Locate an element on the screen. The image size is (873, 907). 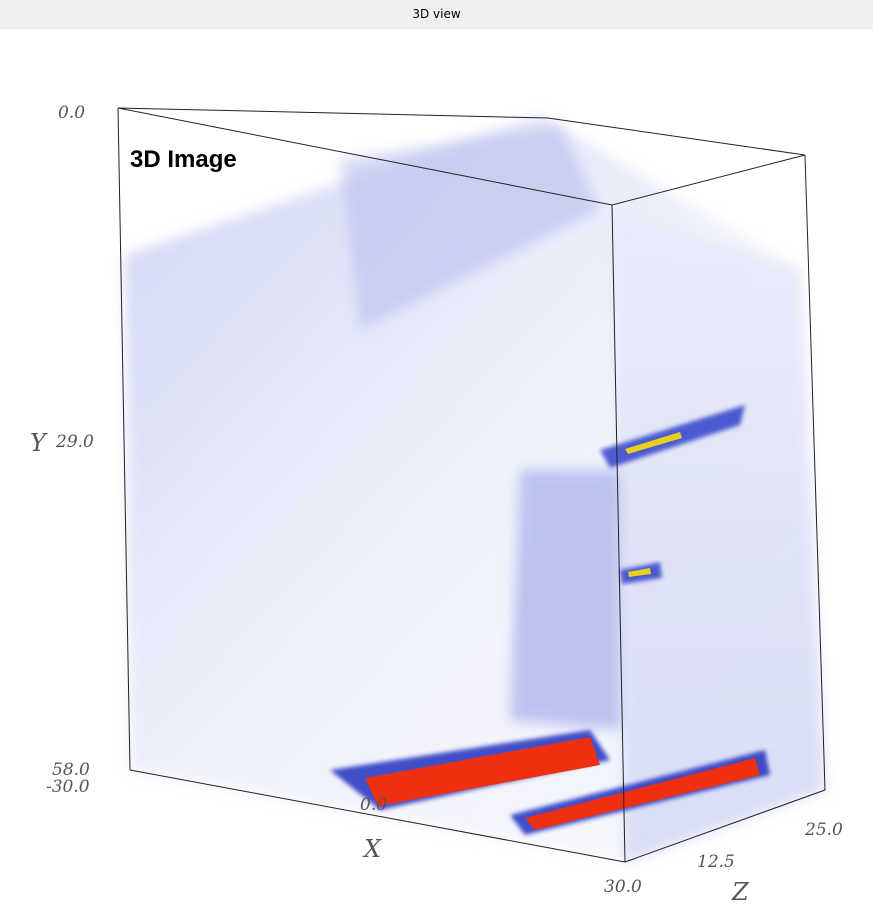
view-label: 3D Image is located at coordinates (183, 159).